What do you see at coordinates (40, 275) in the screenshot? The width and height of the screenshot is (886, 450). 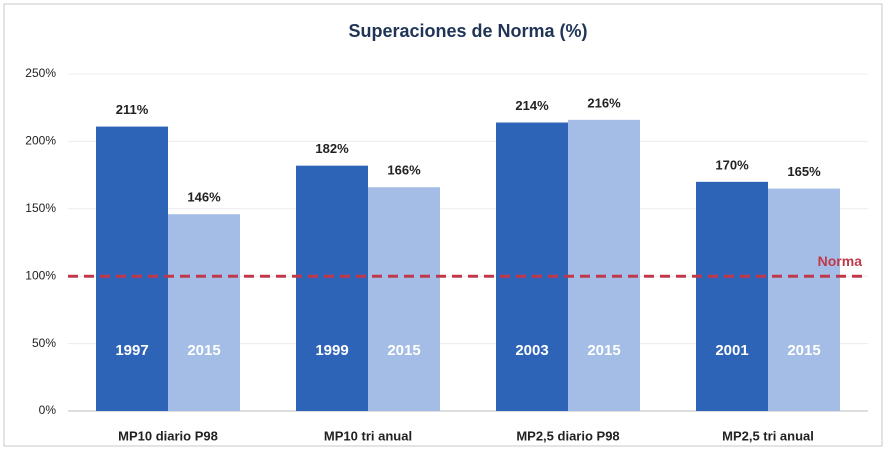 I see `y-tick-label: 100%` at bounding box center [40, 275].